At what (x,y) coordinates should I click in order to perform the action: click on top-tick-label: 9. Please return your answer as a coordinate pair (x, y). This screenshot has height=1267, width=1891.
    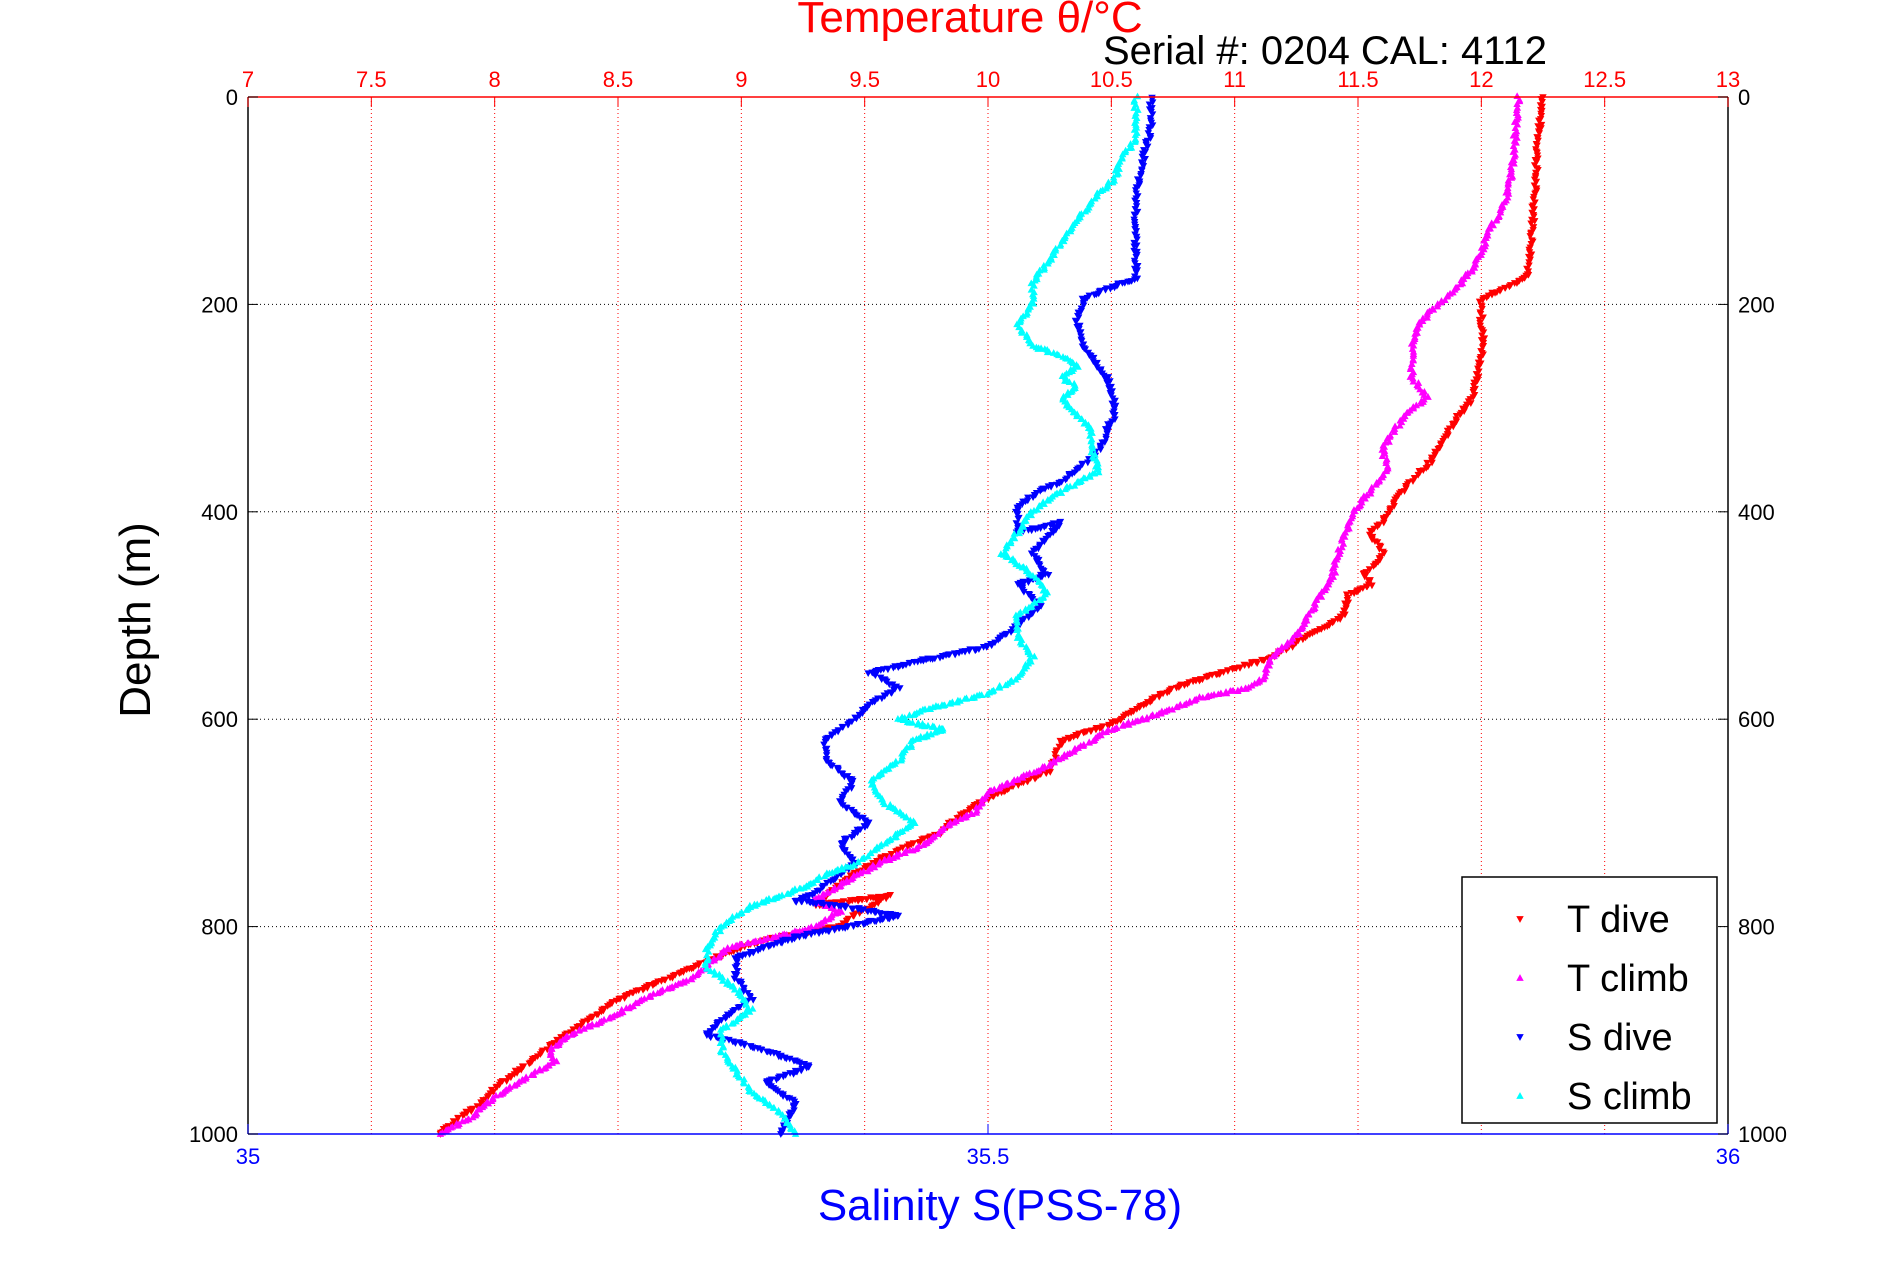
    Looking at the image, I should click on (741, 79).